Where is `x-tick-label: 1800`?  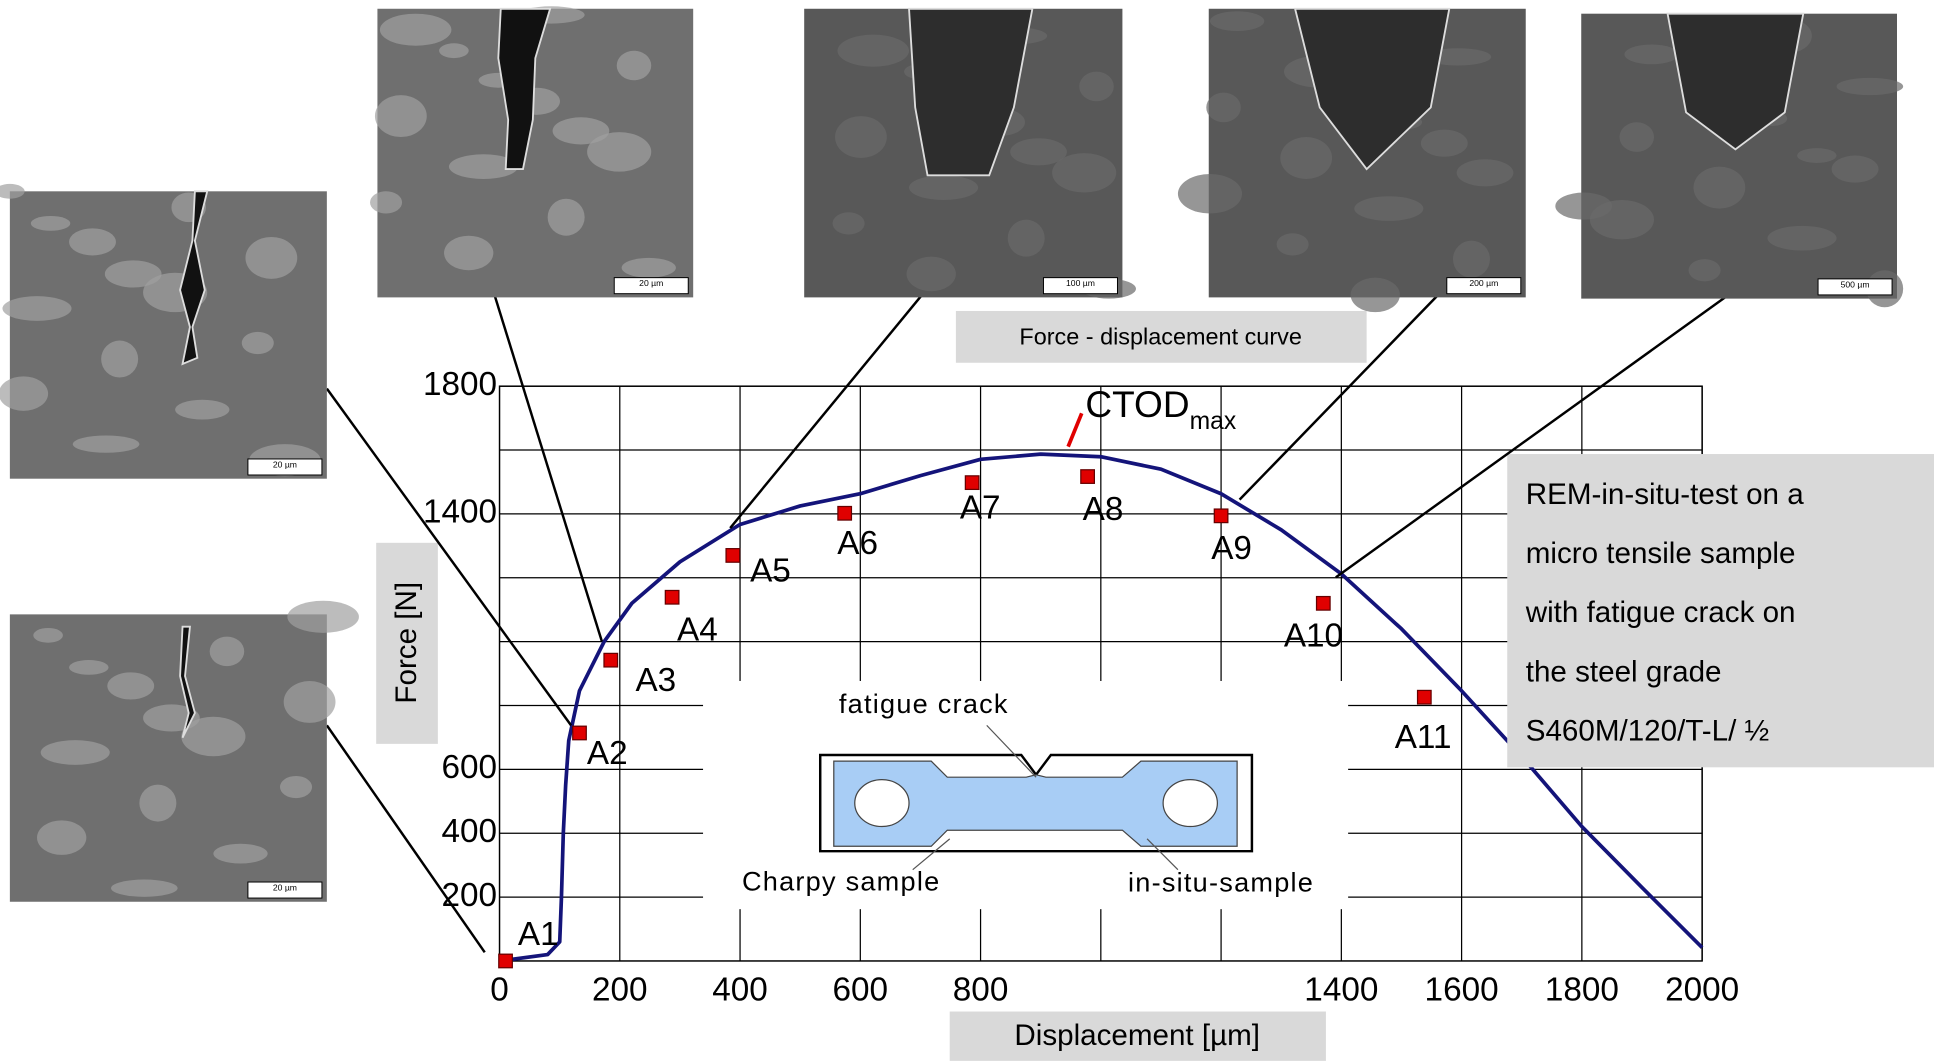
x-tick-label: 1800 is located at coordinates (1582, 990).